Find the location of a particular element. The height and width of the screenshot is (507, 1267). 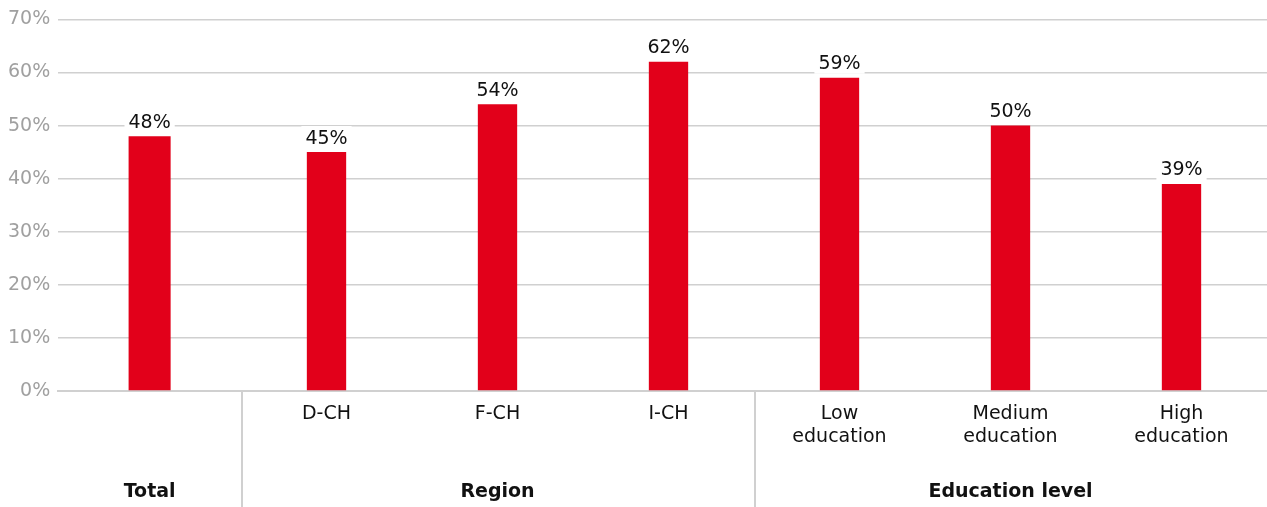

x-tick-label: F-CH is located at coordinates (497, 412).